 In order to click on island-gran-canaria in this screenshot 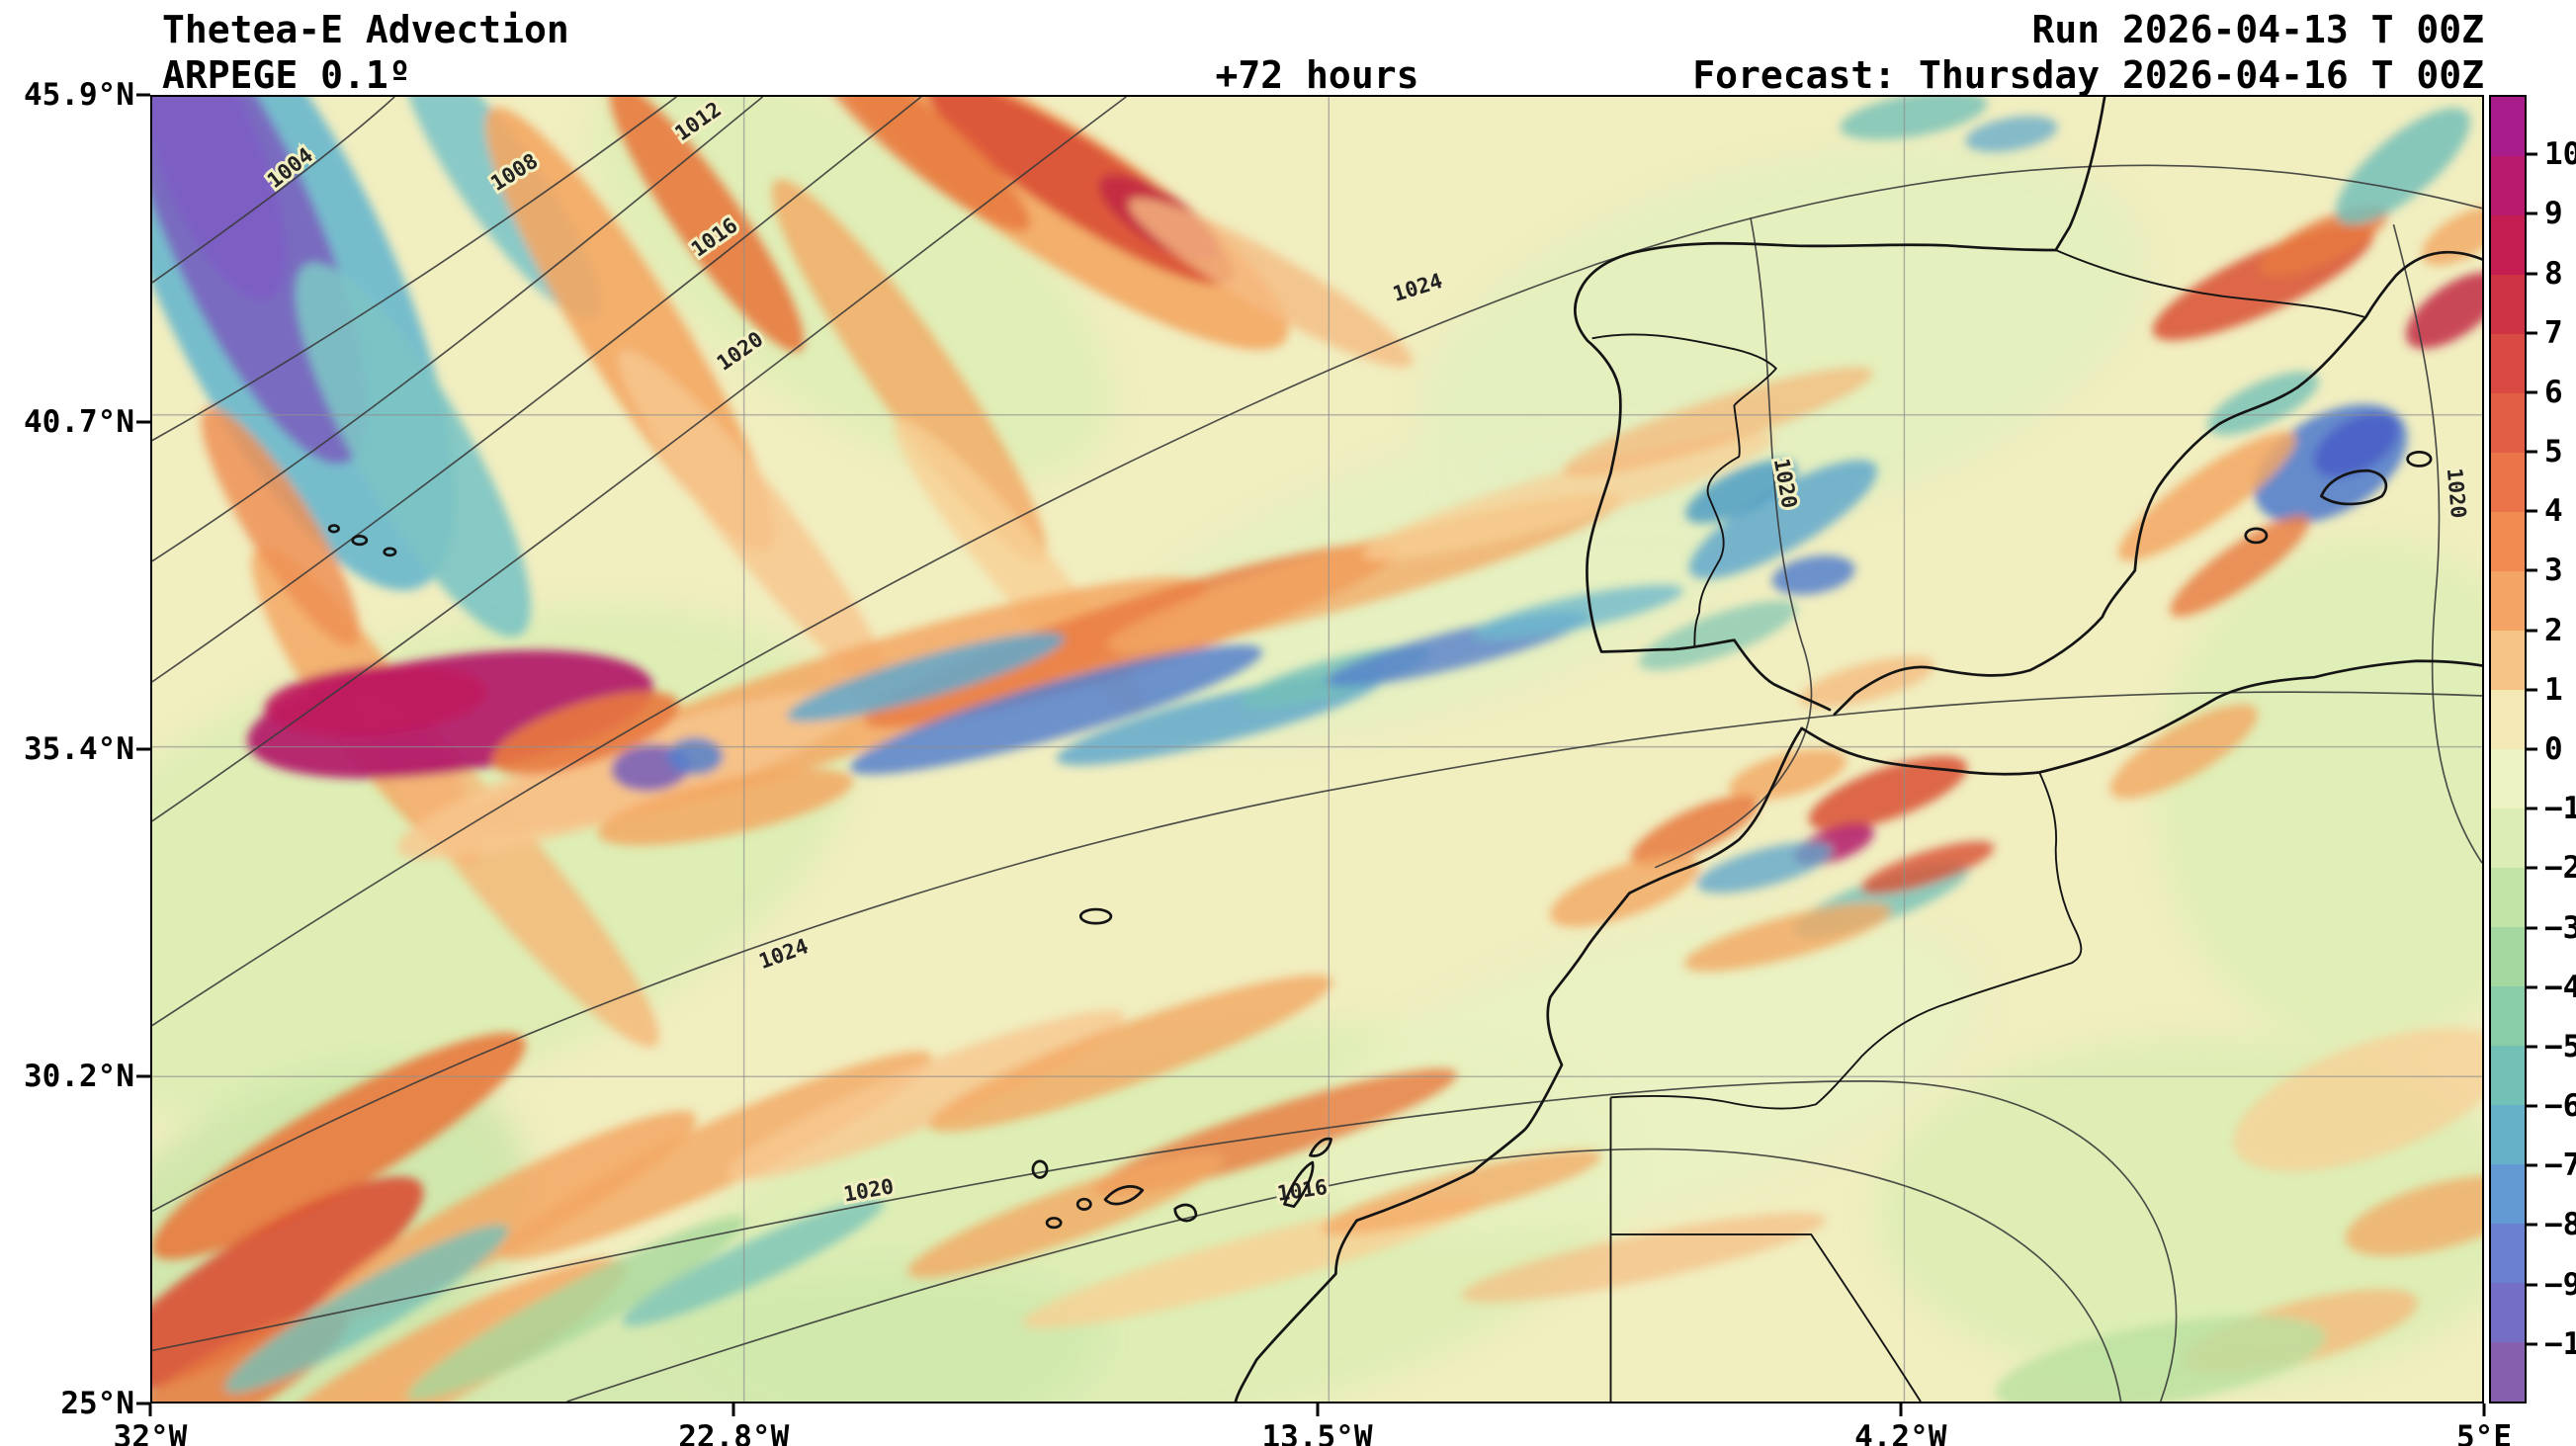, I will do `click(1185, 1213)`.